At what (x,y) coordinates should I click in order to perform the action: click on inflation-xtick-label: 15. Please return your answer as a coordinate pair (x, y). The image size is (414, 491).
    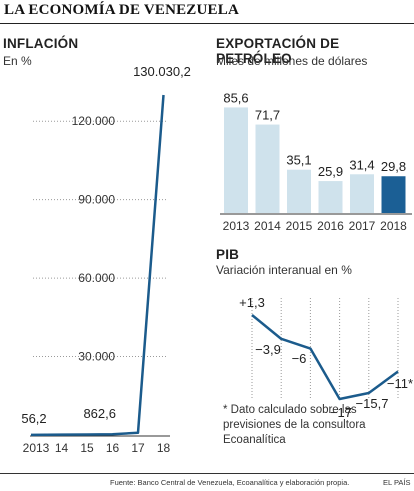
    Looking at the image, I should click on (87, 448).